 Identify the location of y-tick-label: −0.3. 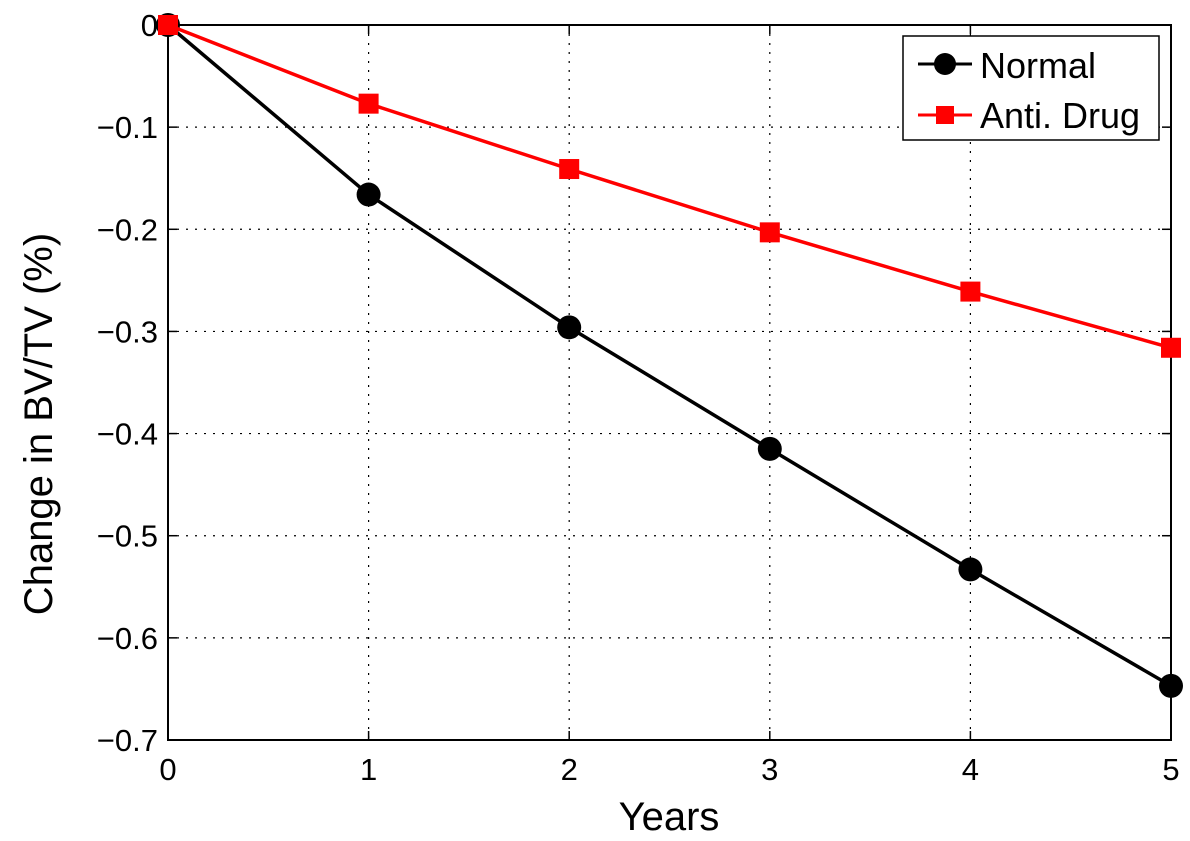
(127, 331).